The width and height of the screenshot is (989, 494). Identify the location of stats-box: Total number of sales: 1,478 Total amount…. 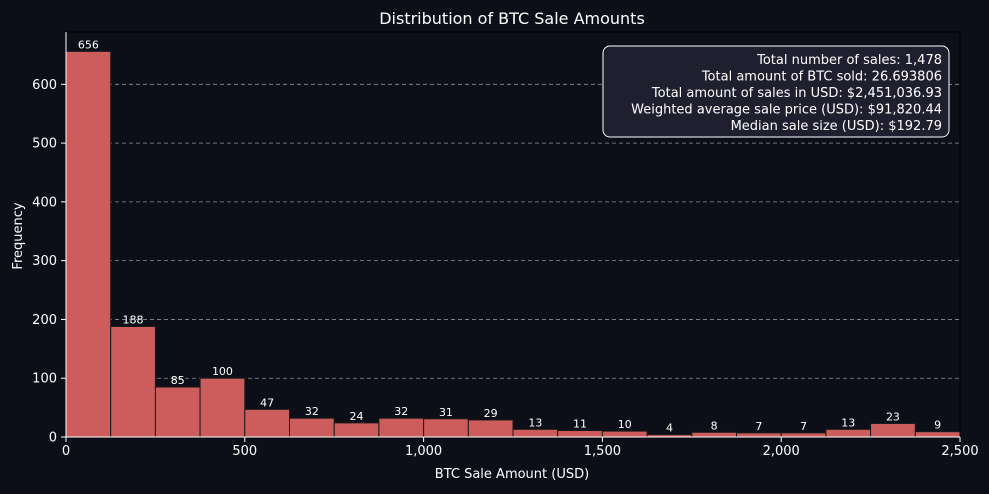
(776, 91).